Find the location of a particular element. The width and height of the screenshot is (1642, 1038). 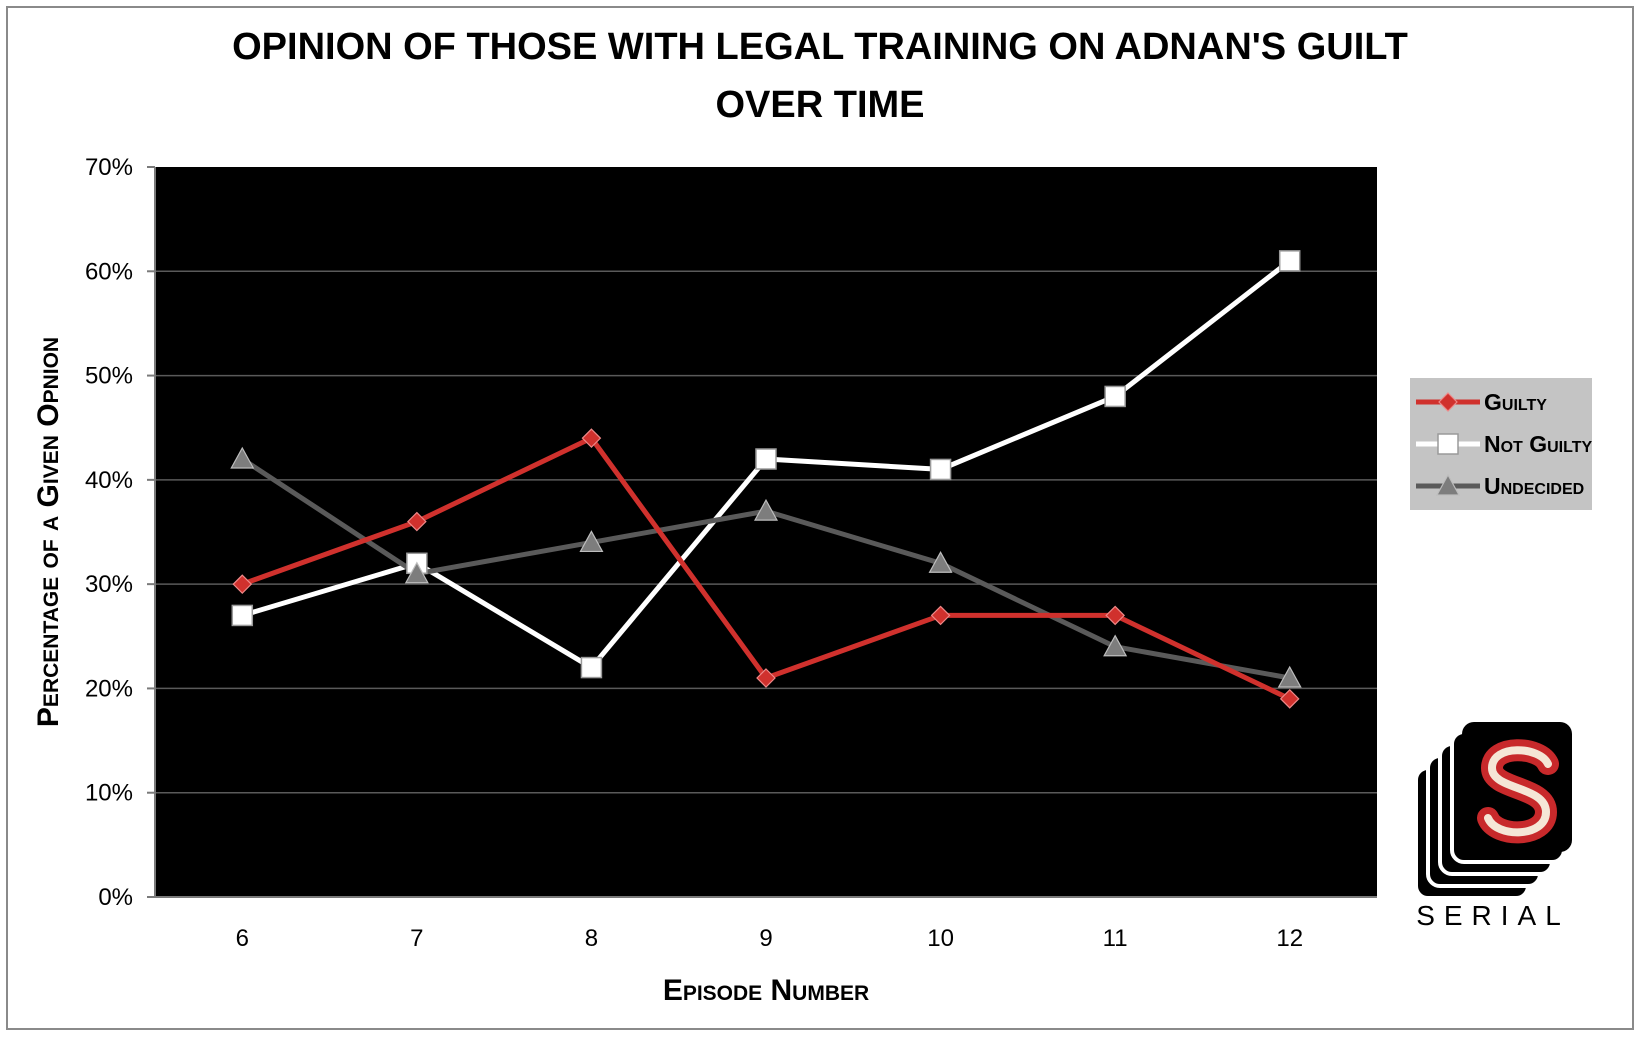

legend-swatch-undecided is located at coordinates (1448, 485).